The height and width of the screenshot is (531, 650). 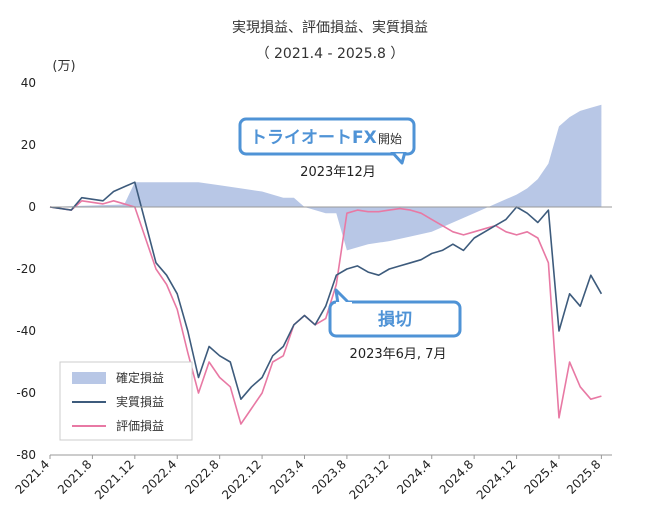 What do you see at coordinates (202, 477) in the screenshot?
I see `x-tick-label: 2022.8` at bounding box center [202, 477].